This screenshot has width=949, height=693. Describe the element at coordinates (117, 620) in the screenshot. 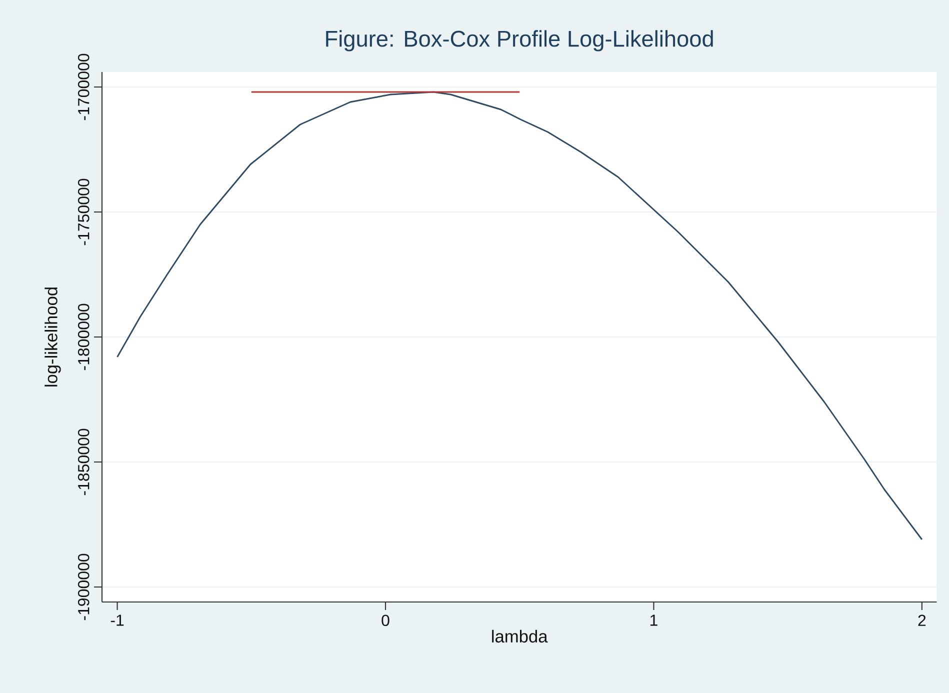

I see `x-tick-label: -1` at that location.